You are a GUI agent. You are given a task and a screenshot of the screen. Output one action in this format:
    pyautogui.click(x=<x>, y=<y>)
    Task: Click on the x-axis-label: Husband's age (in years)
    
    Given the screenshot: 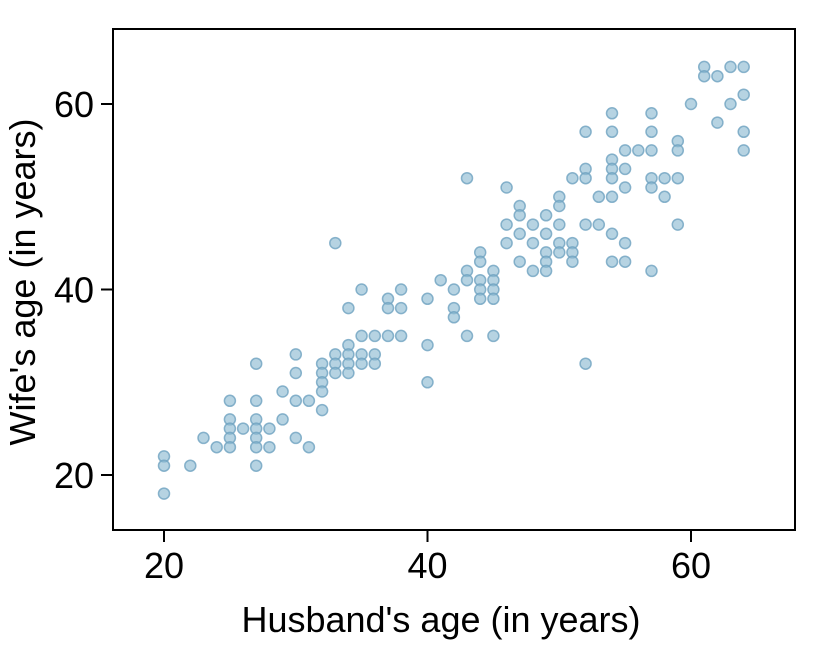 What is the action you would take?
    pyautogui.click(x=440, y=619)
    